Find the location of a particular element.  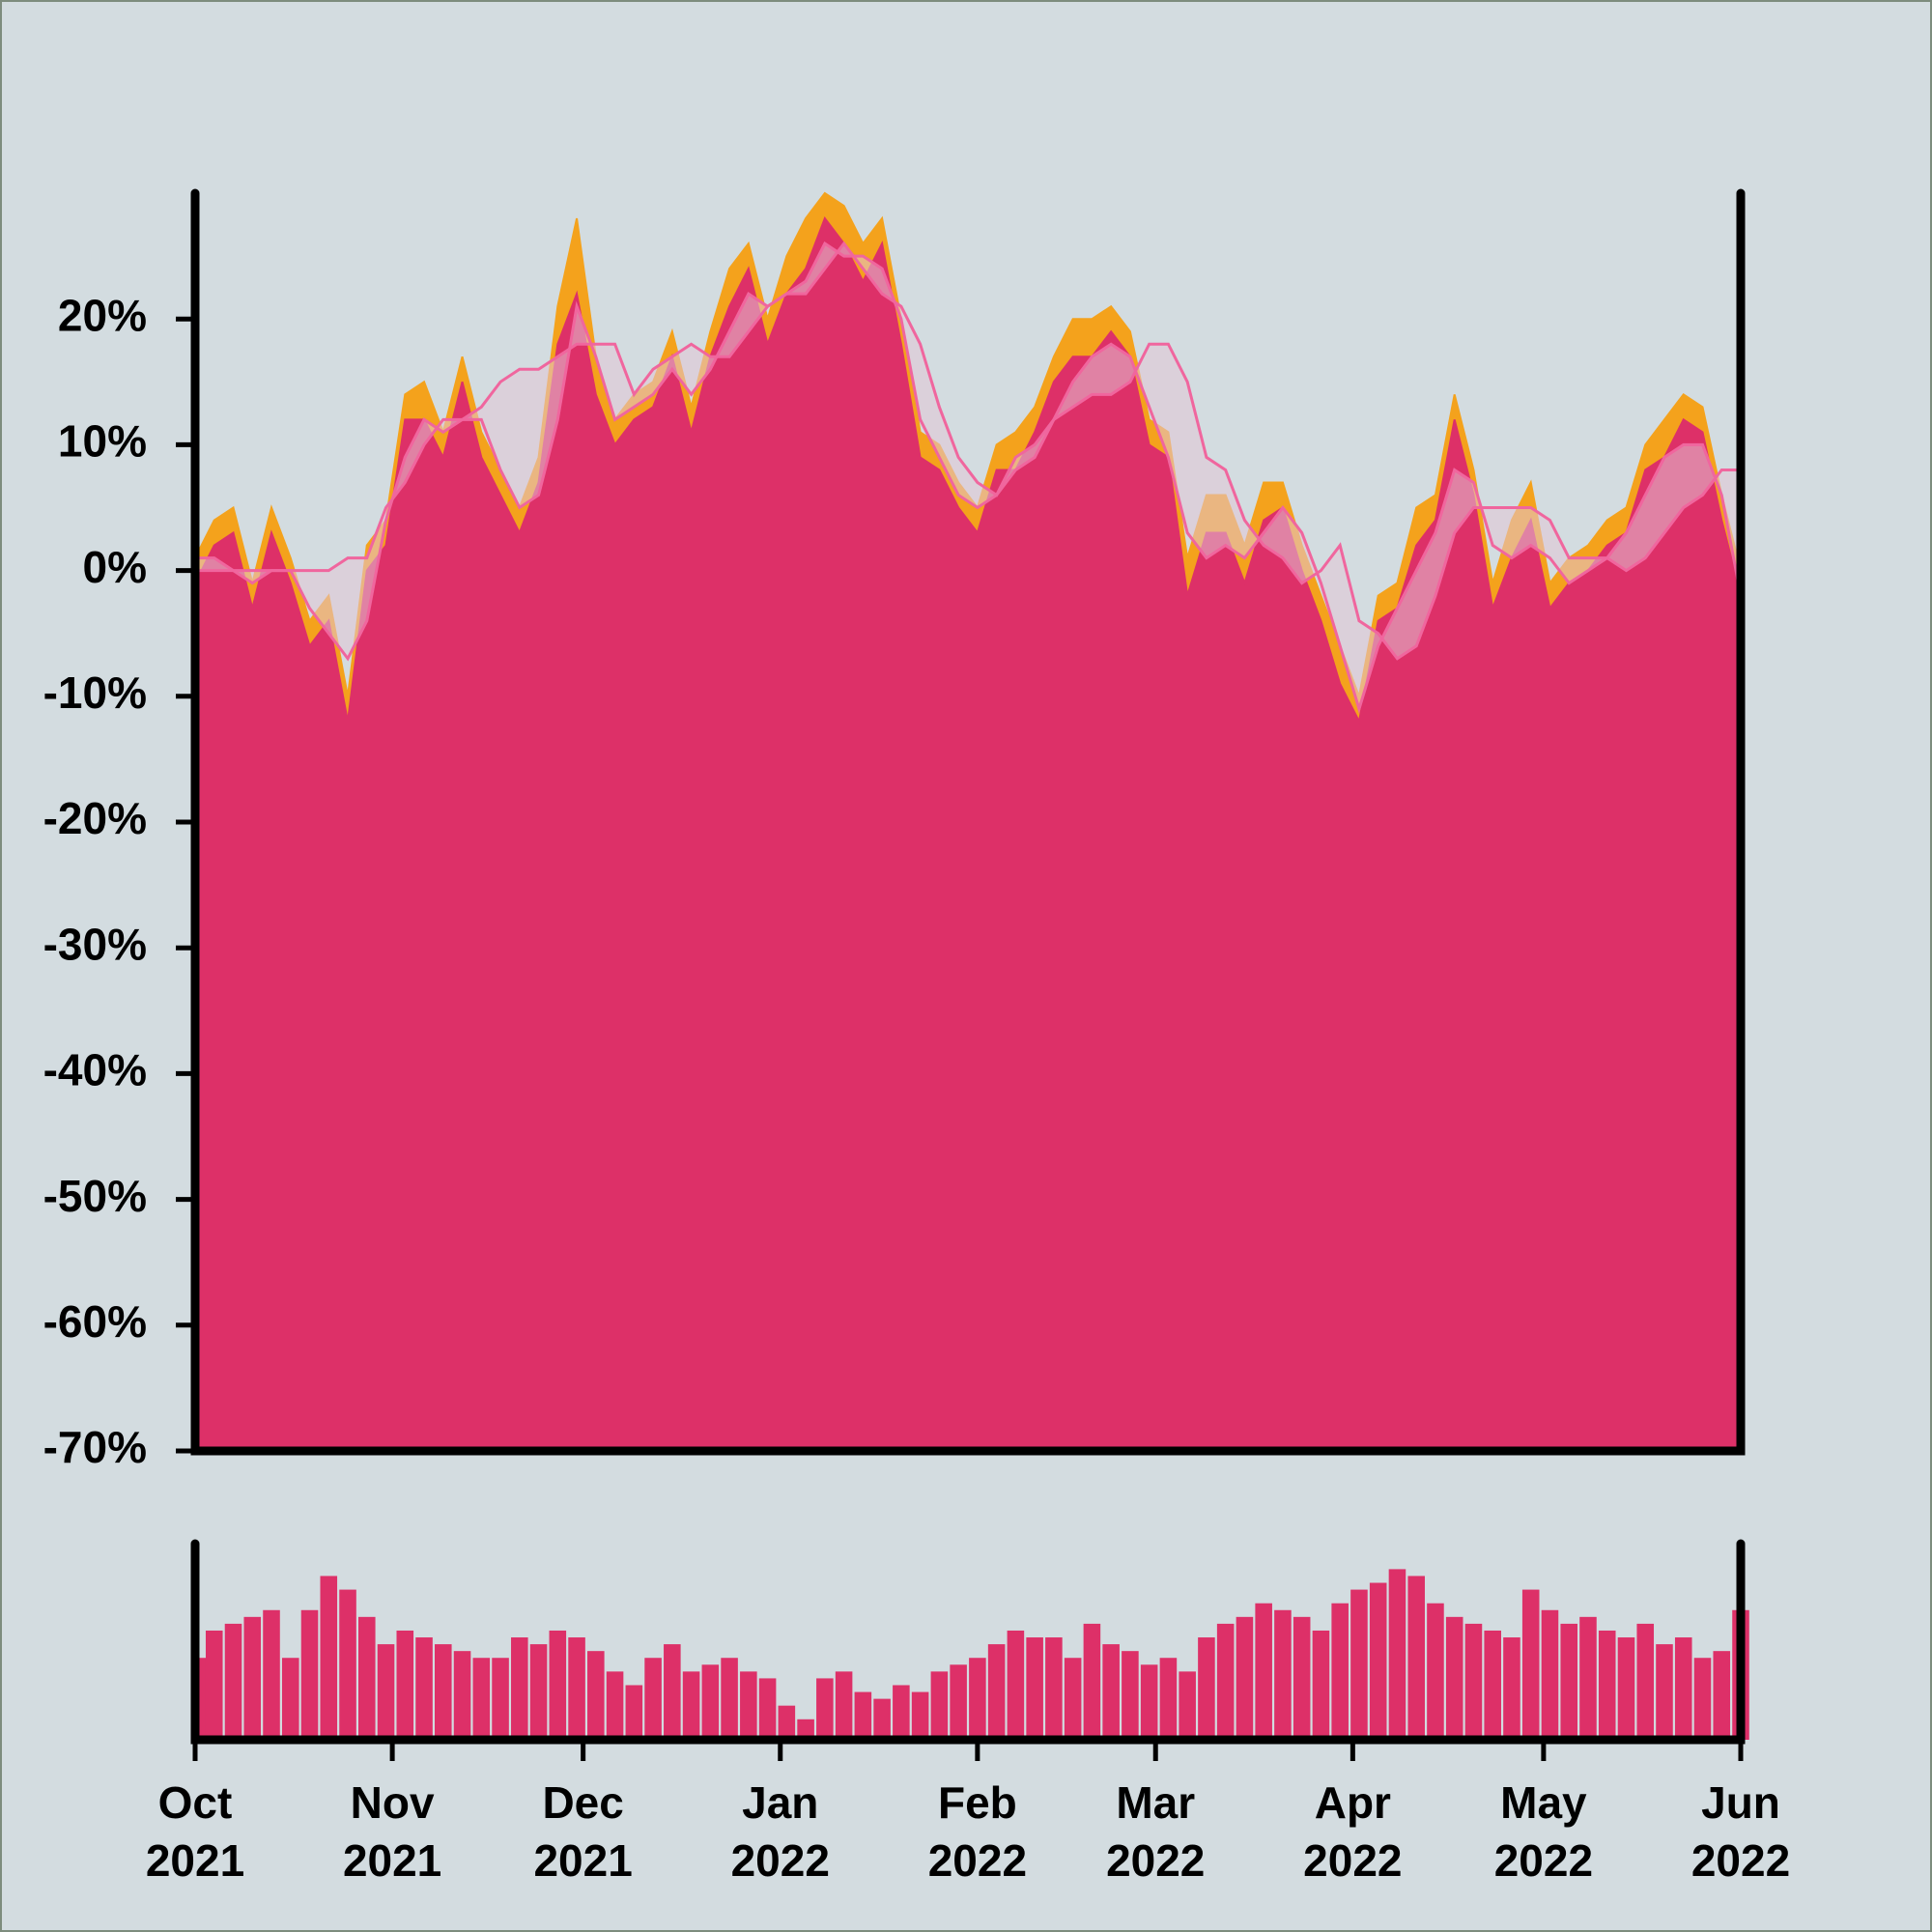

x-tick-label: Jan 2022 is located at coordinates (780, 1831).